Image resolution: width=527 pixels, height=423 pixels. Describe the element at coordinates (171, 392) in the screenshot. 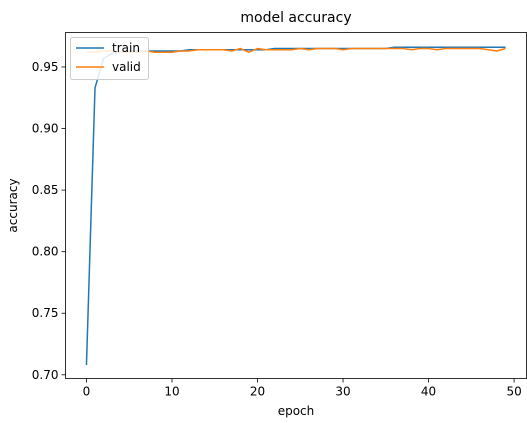

I see `x-tick-label: 10` at that location.